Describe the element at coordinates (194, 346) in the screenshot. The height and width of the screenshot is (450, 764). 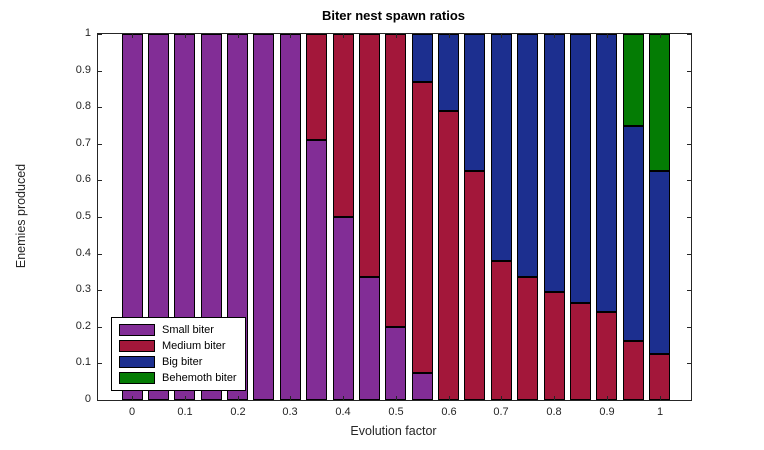
I see `legend-label: Medium biter` at that location.